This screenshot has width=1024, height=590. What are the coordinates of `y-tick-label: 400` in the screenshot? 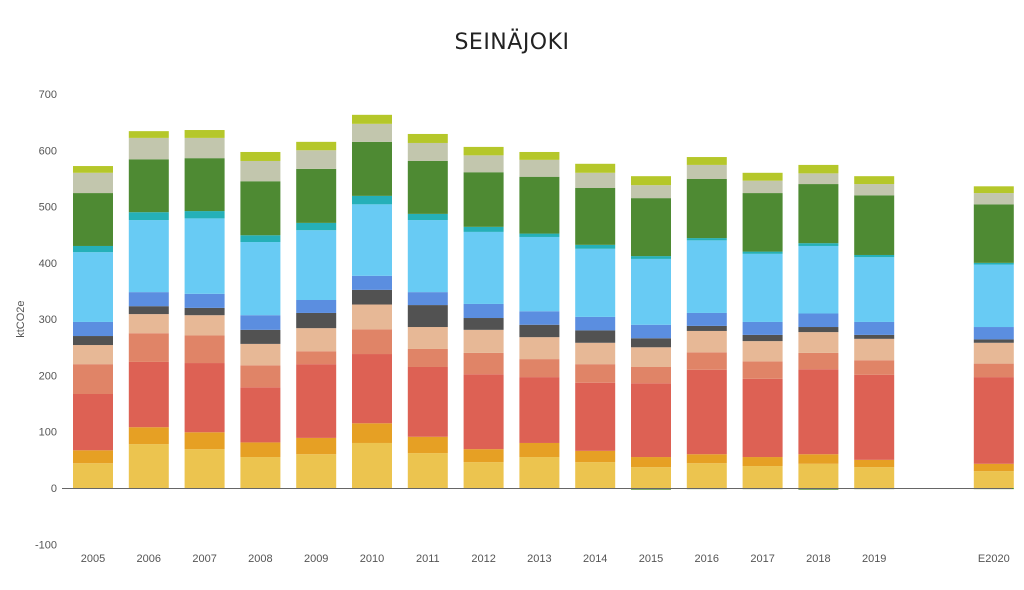 It's located at (48, 264).